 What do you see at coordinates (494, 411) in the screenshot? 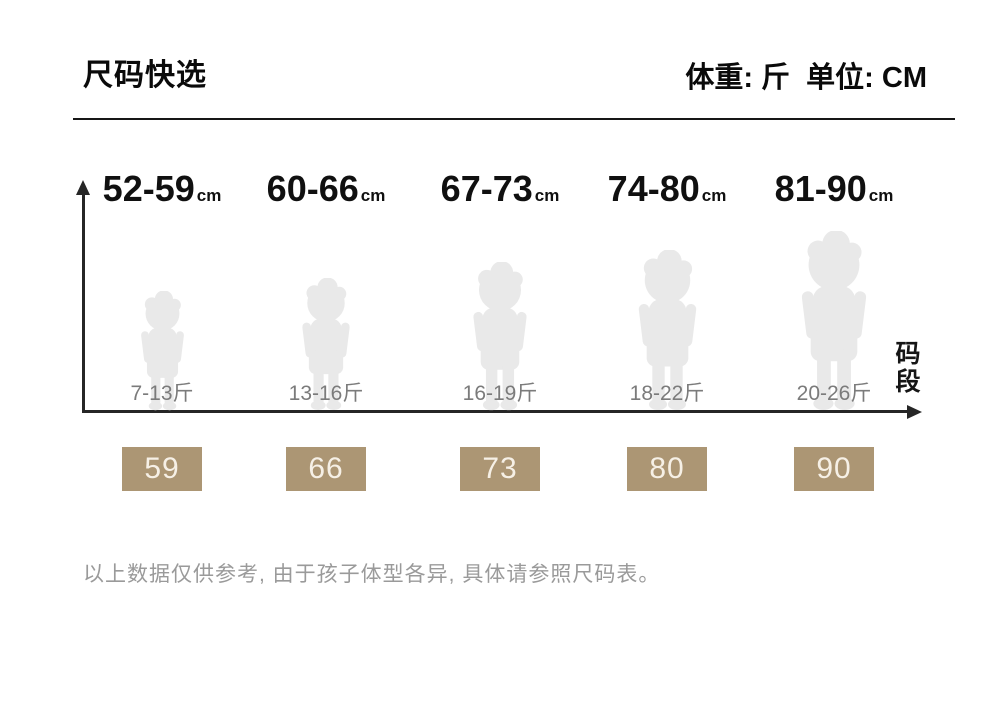
I see `x-axis-line` at bounding box center [494, 411].